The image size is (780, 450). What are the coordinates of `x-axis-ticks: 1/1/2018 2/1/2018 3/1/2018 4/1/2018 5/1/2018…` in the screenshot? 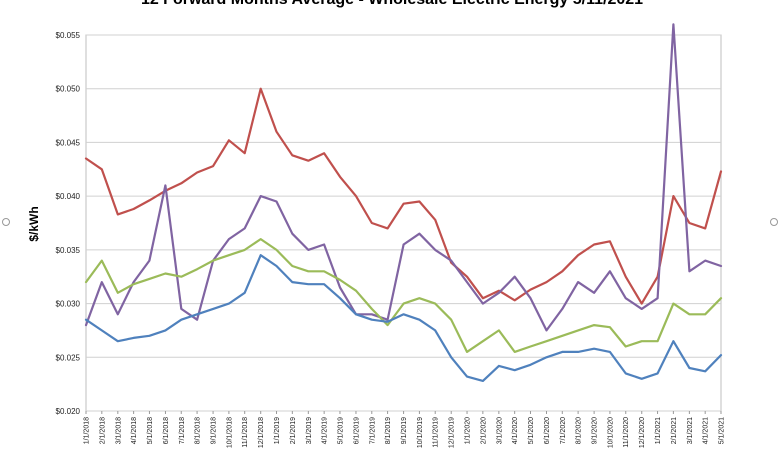 It's located at (405, 429).